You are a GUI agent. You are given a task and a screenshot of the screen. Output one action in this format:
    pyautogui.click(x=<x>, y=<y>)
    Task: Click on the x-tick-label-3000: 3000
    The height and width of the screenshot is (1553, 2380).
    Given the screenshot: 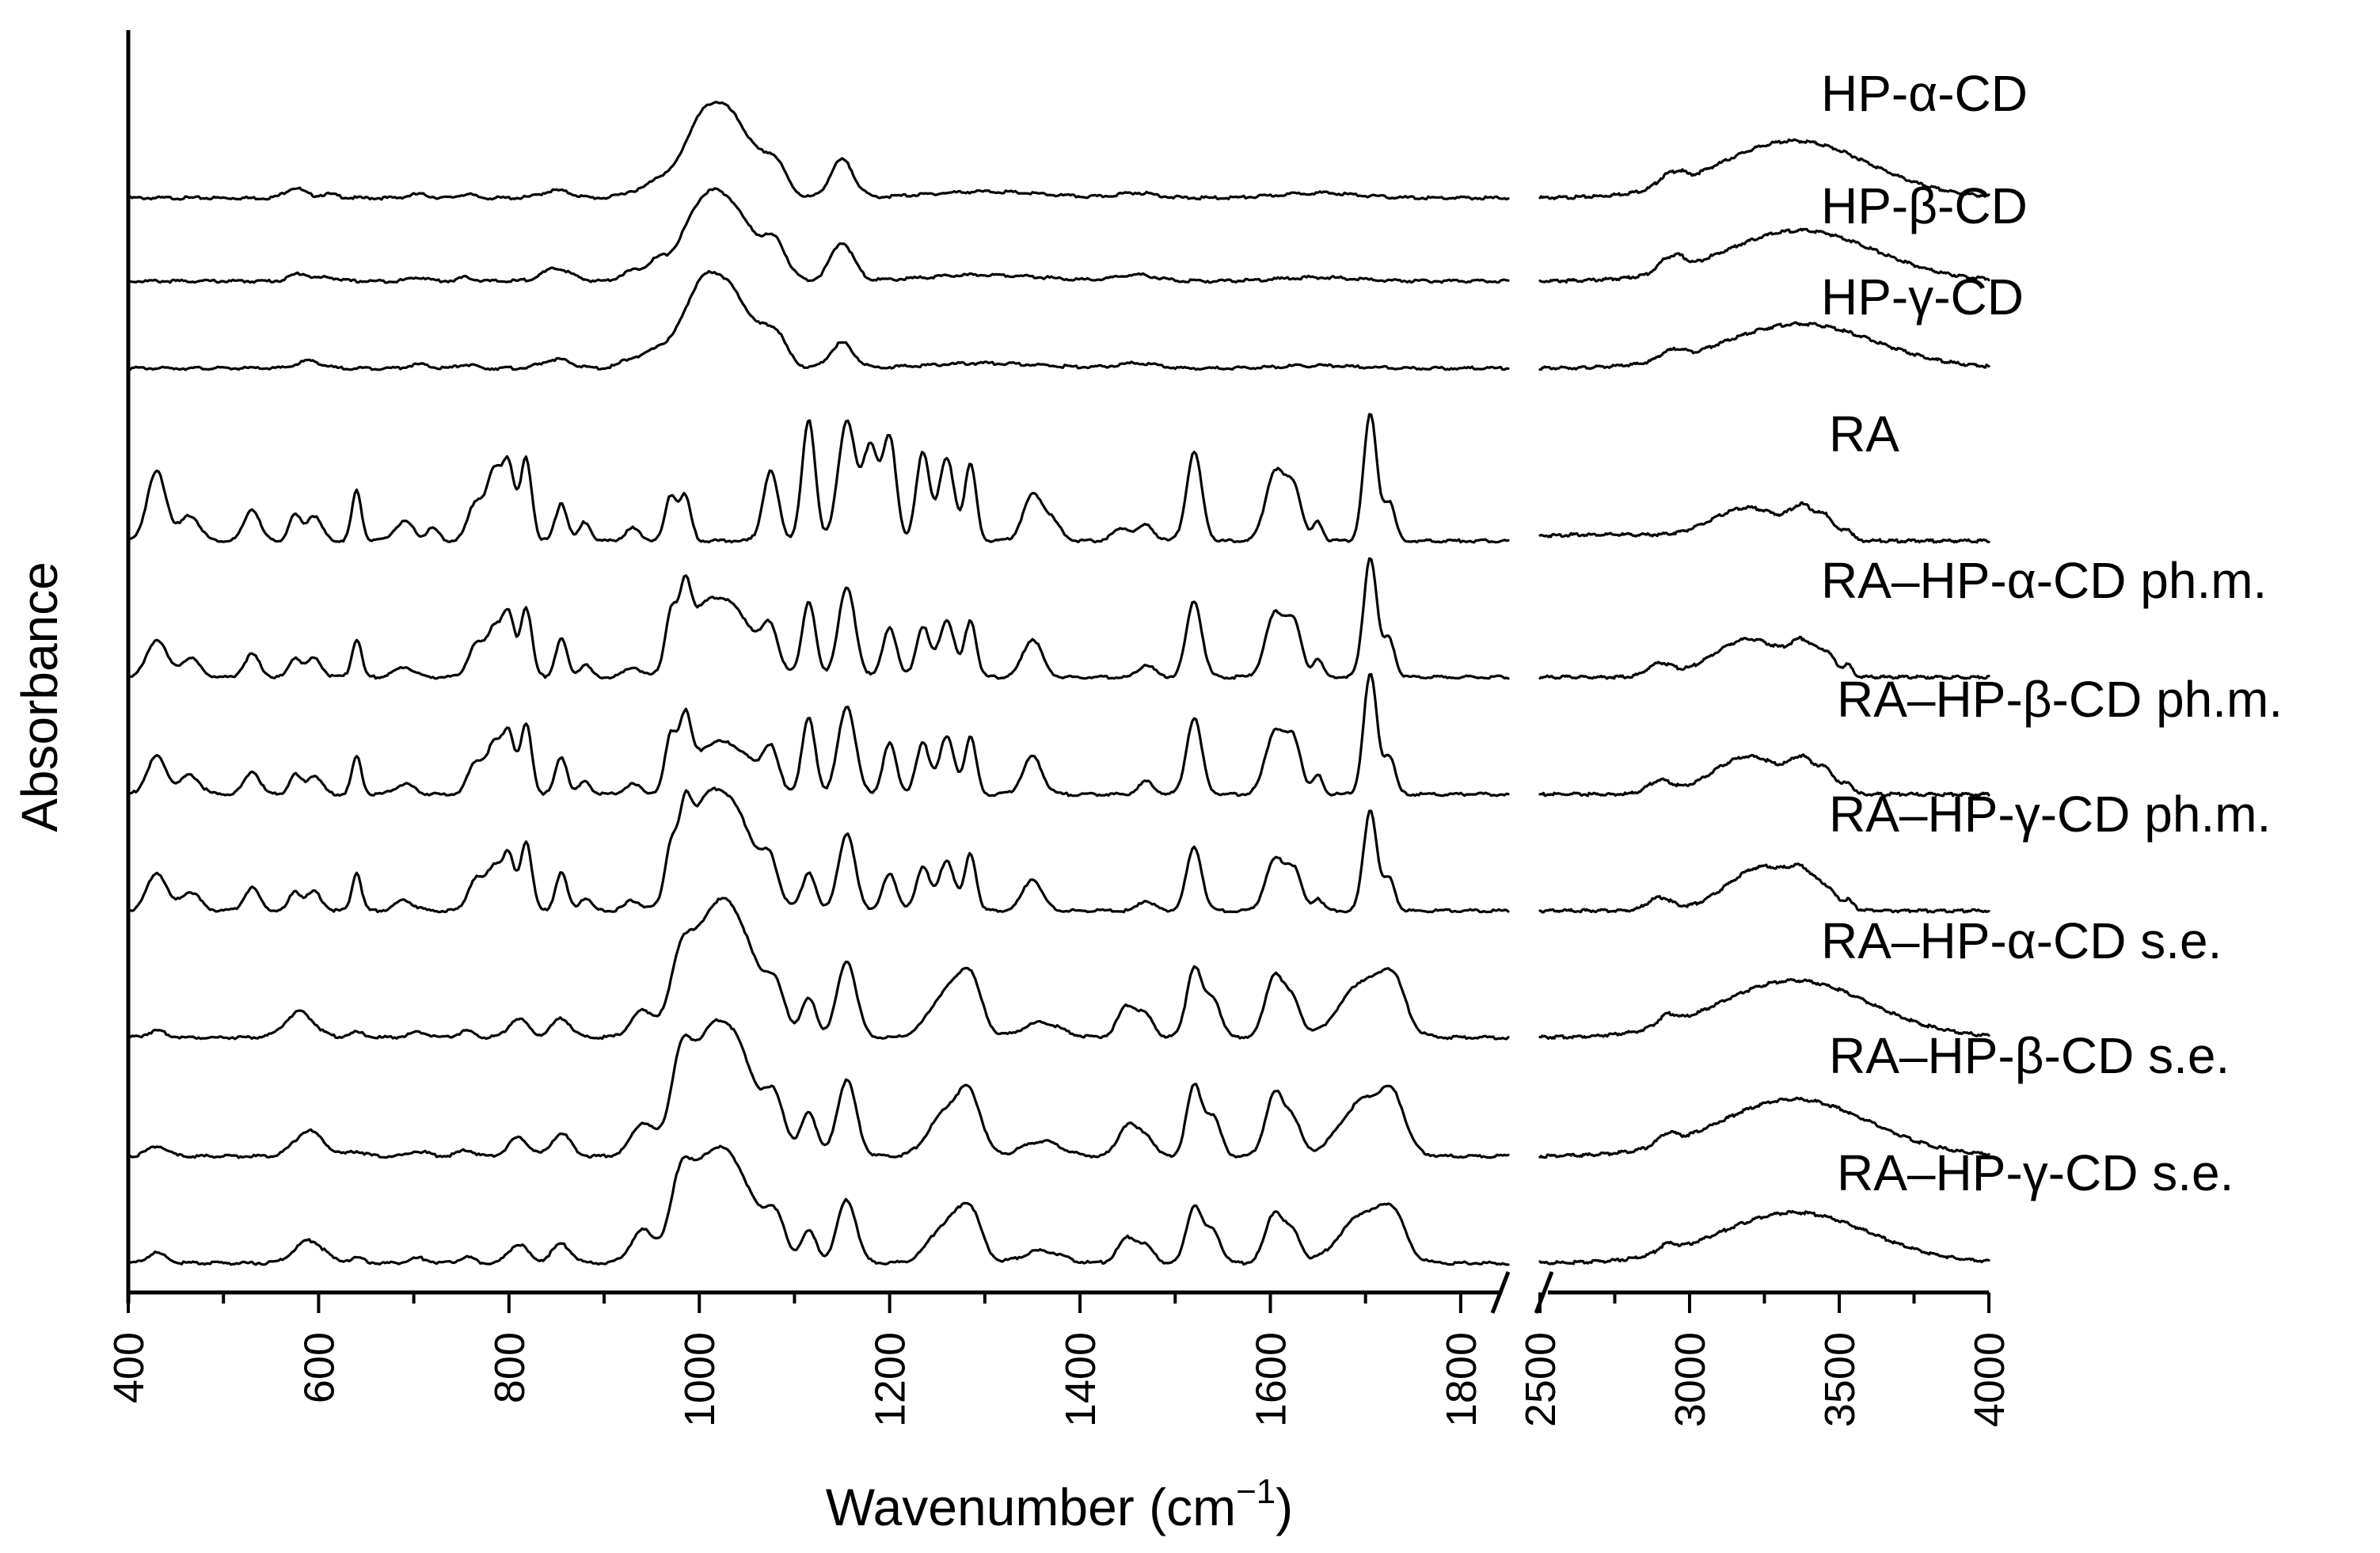 What is the action you would take?
    pyautogui.click(x=1691, y=1380)
    